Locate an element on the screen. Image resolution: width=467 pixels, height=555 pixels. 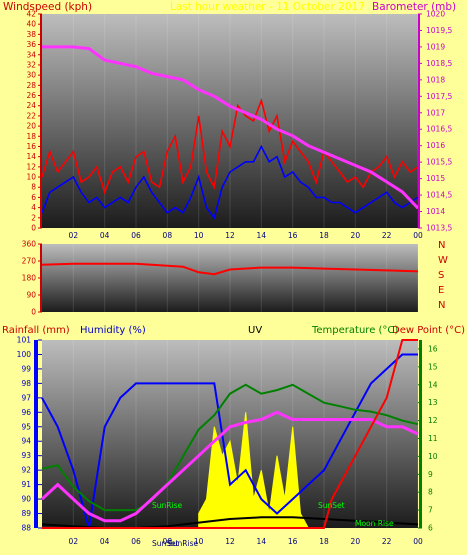
hum-y-tick-label: 100 is located at coordinates (24, 354).